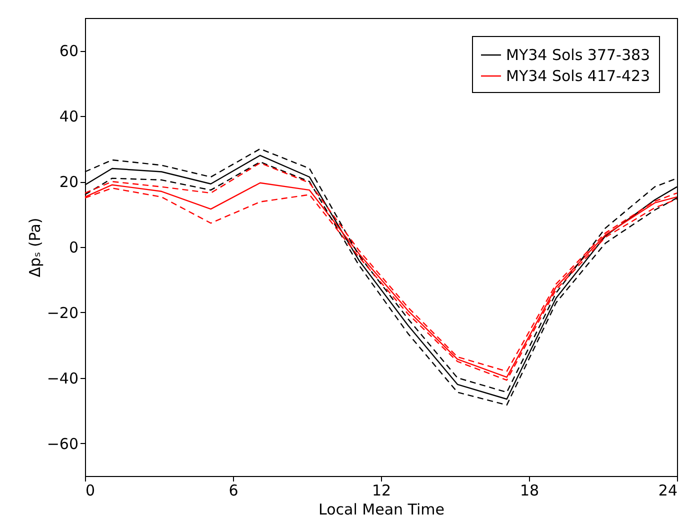  I want to click on x-tick-label: 18, so click(530, 491).